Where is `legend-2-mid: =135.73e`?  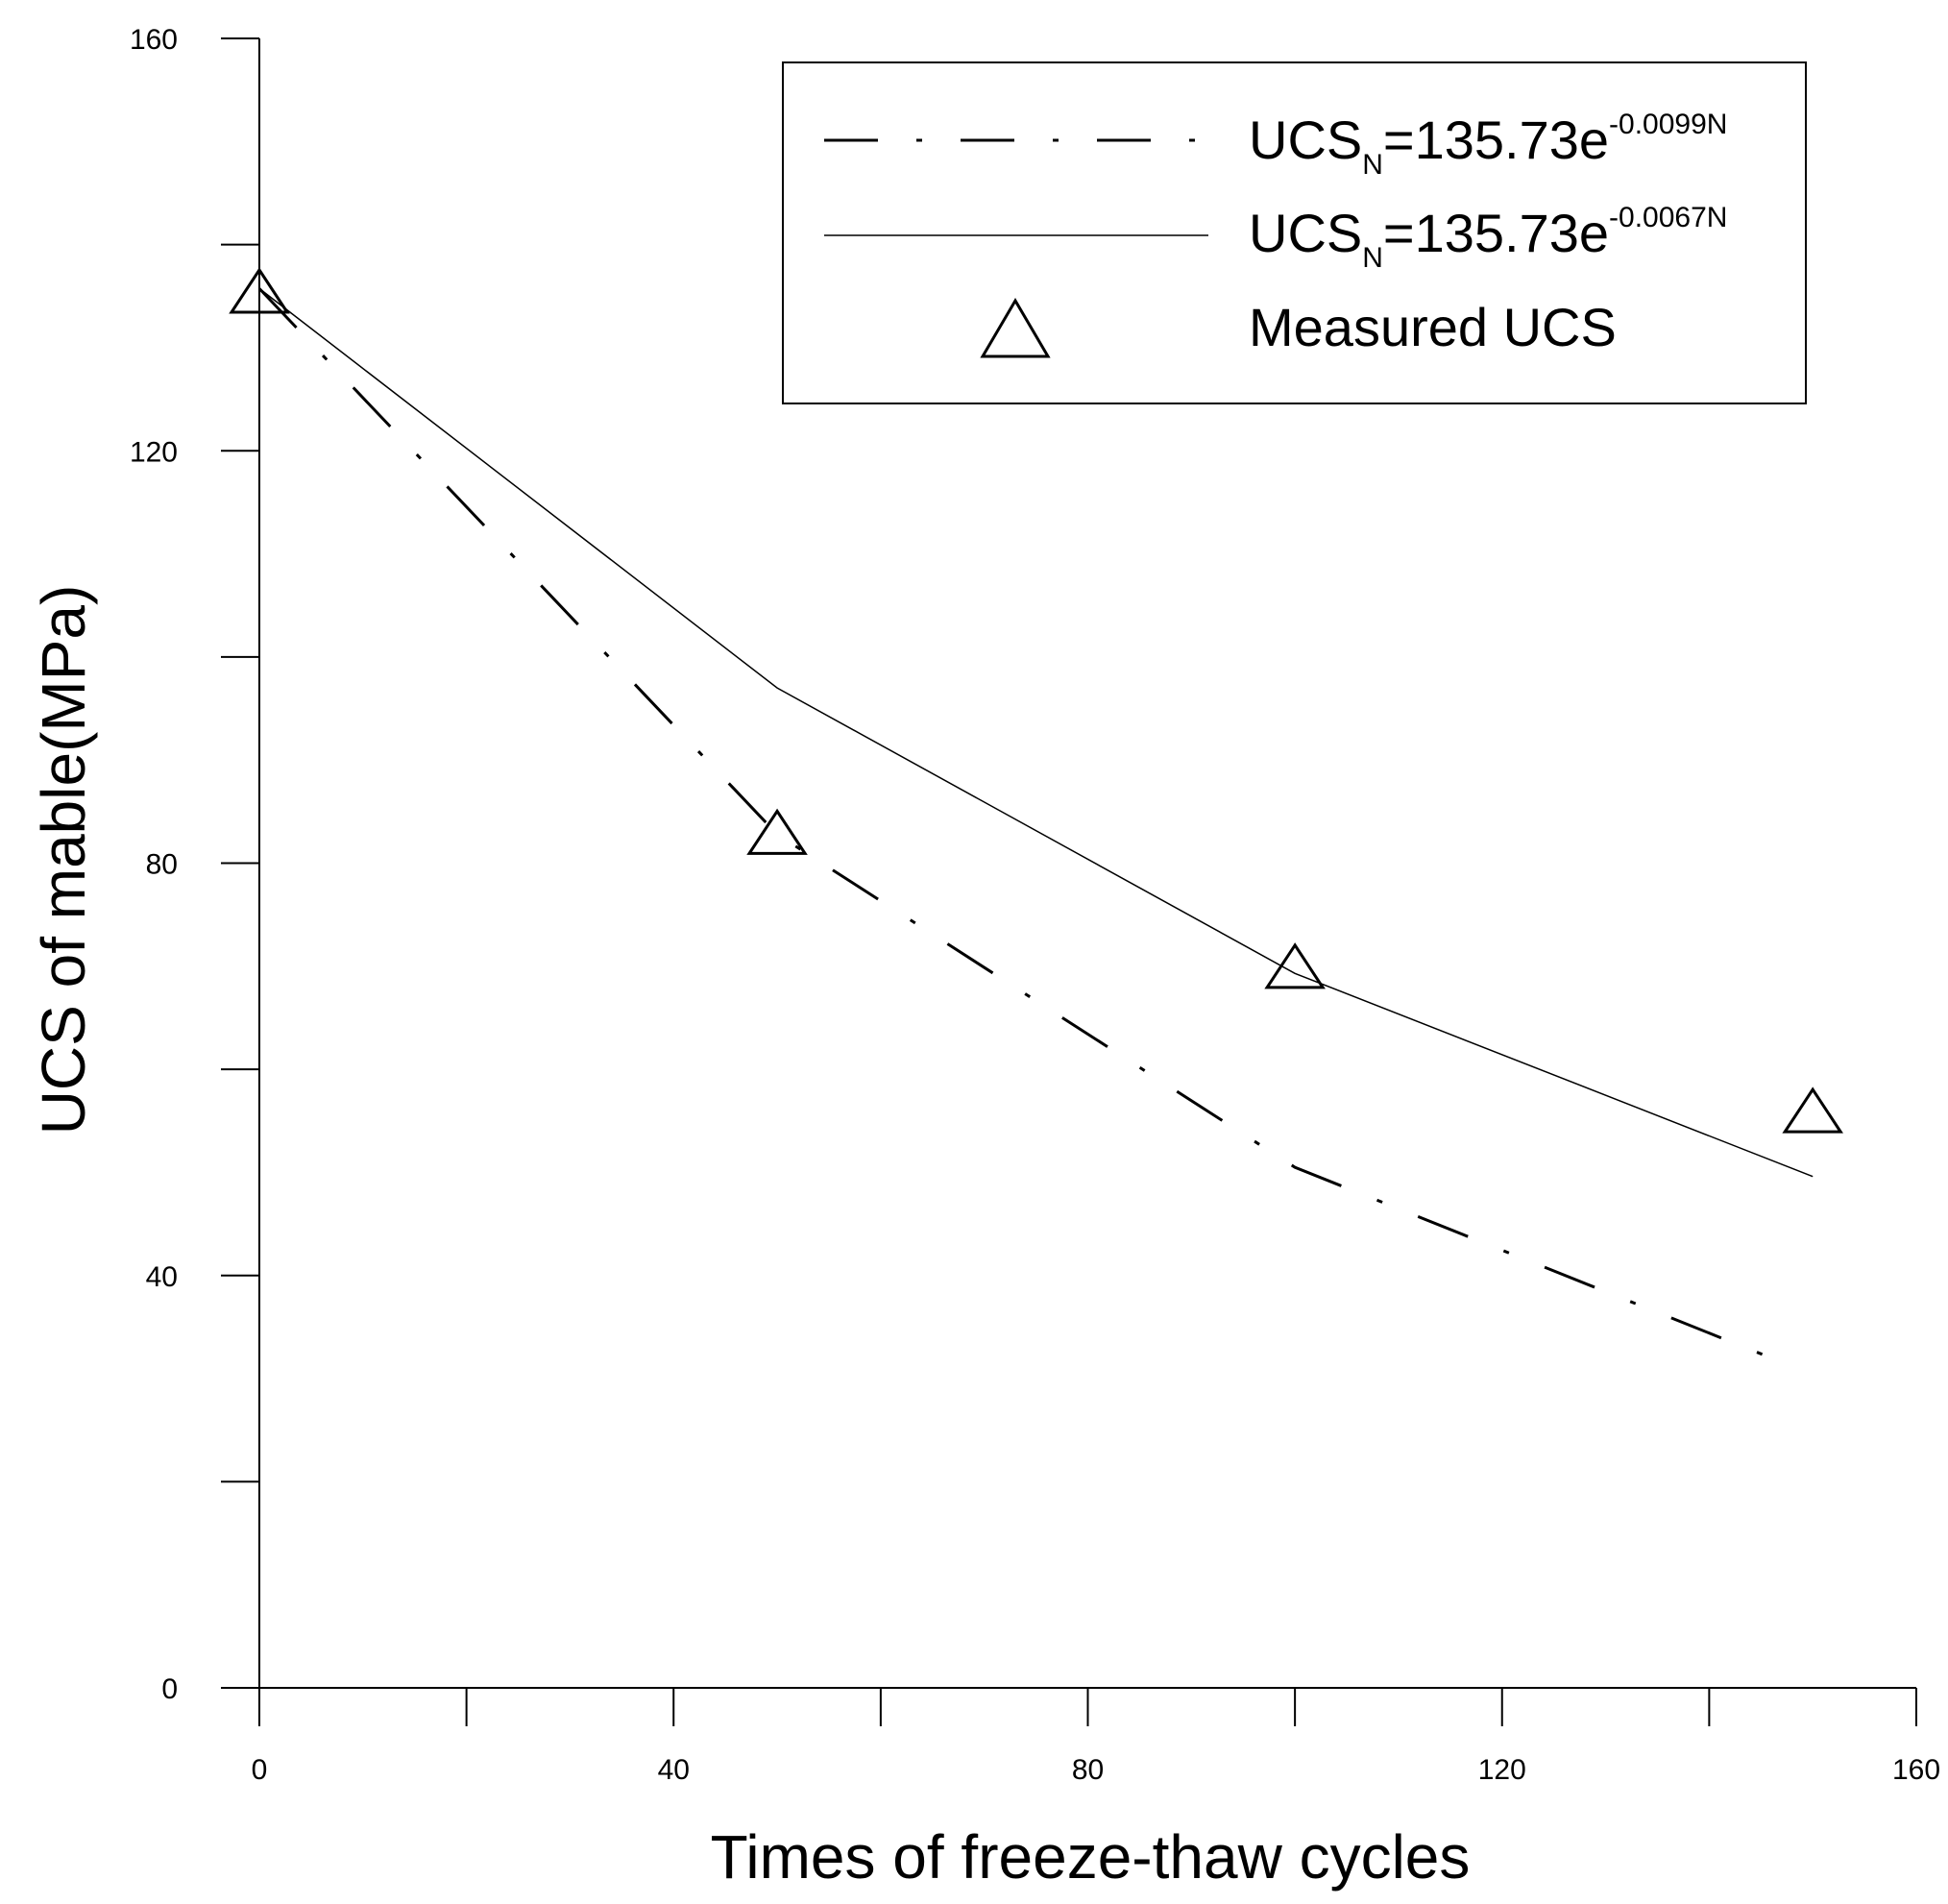 legend-2-mid: =135.73e is located at coordinates (1496, 233).